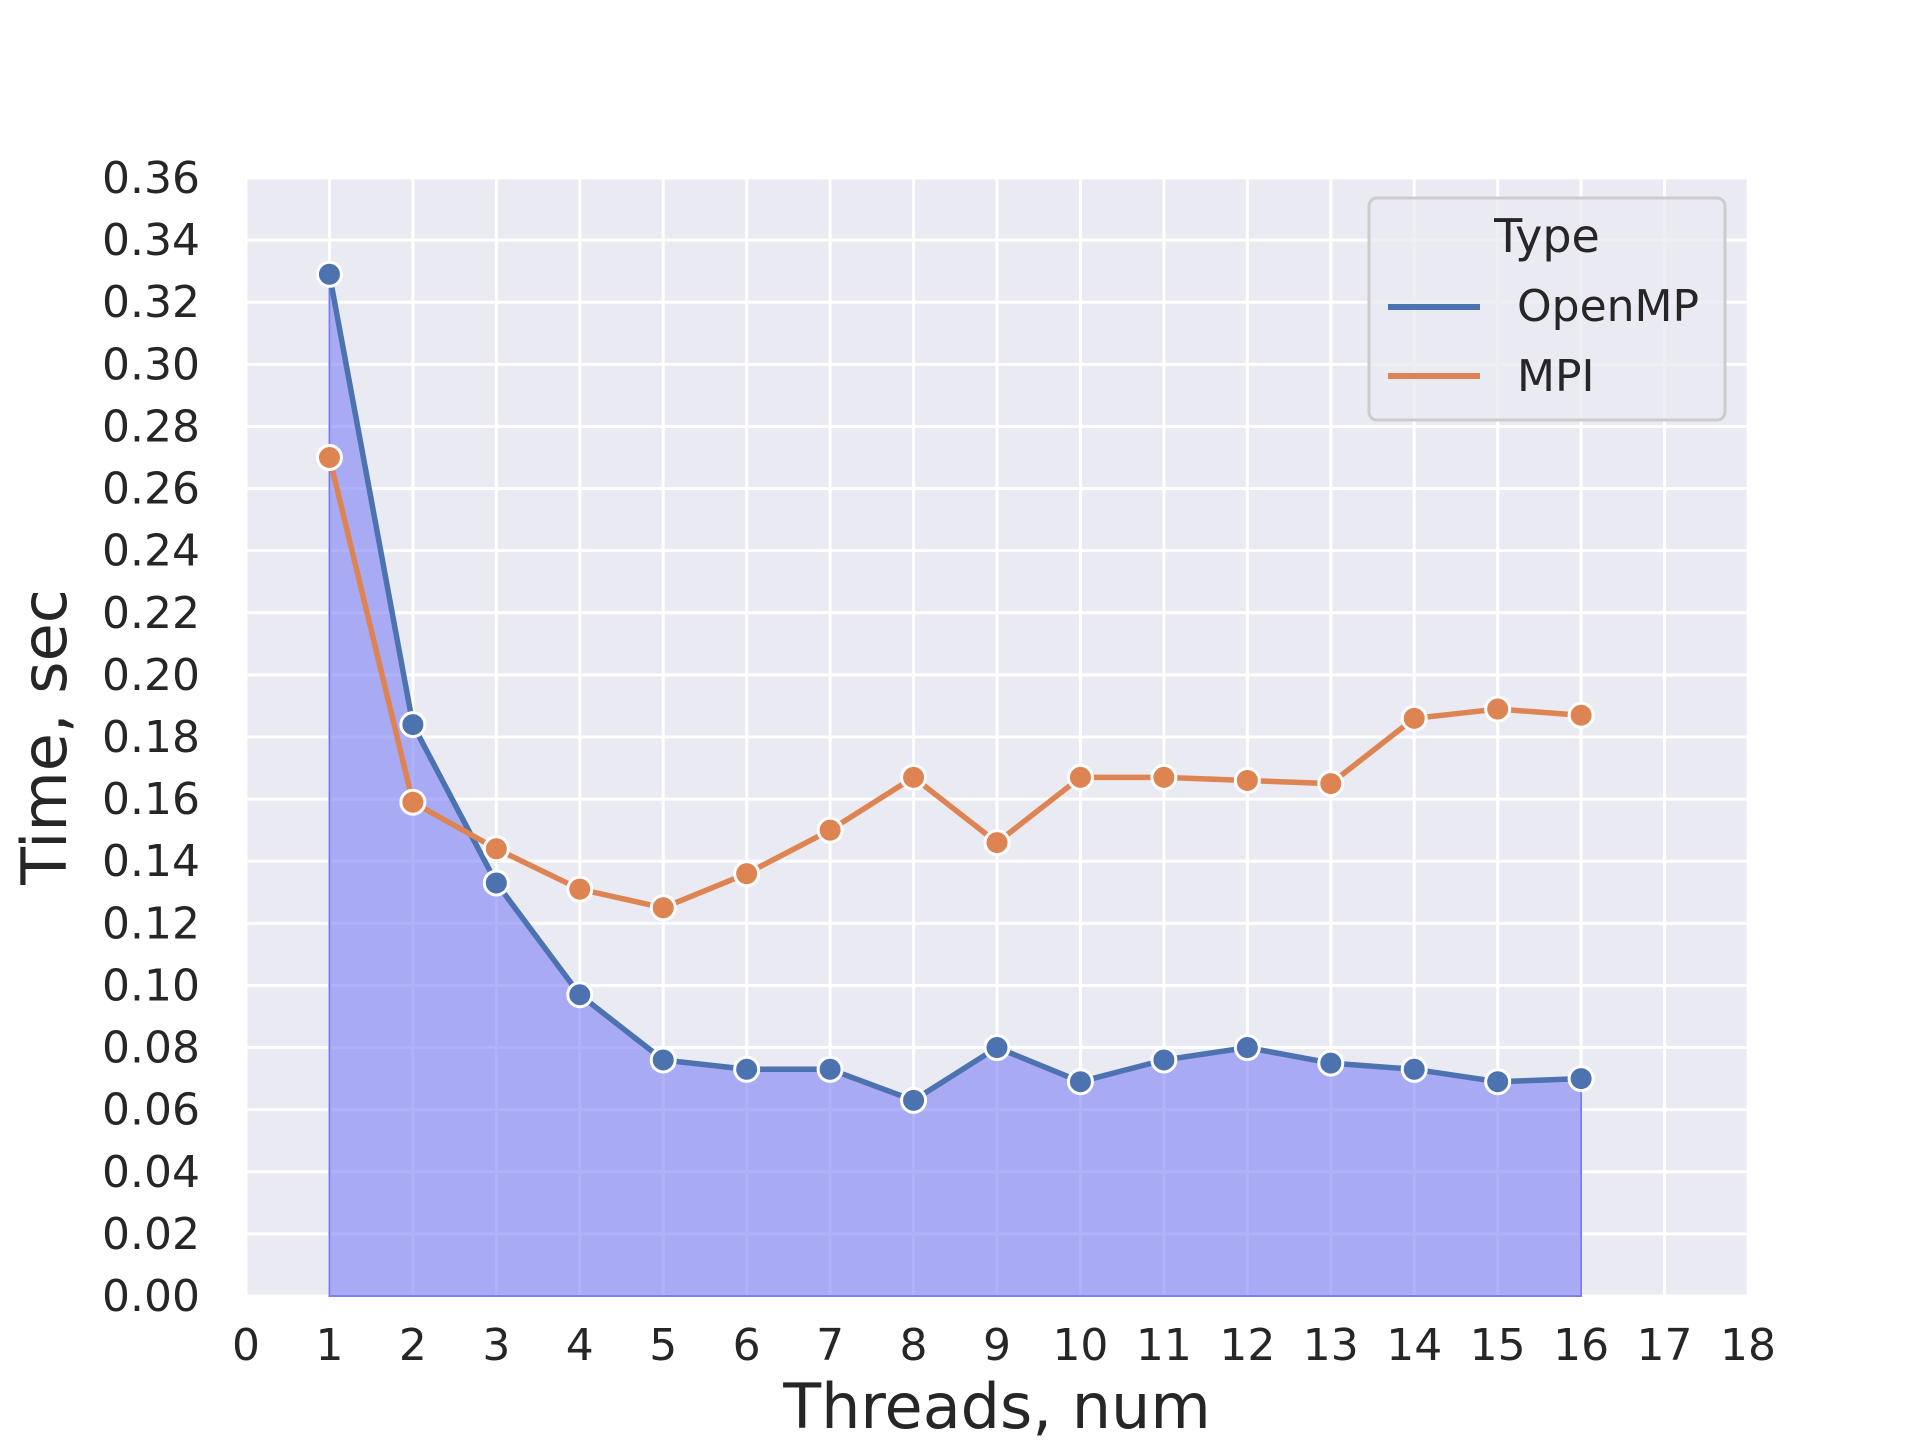  Describe the element at coordinates (151, 799) in the screenshot. I see `y-tick-label: 0.16` at that location.